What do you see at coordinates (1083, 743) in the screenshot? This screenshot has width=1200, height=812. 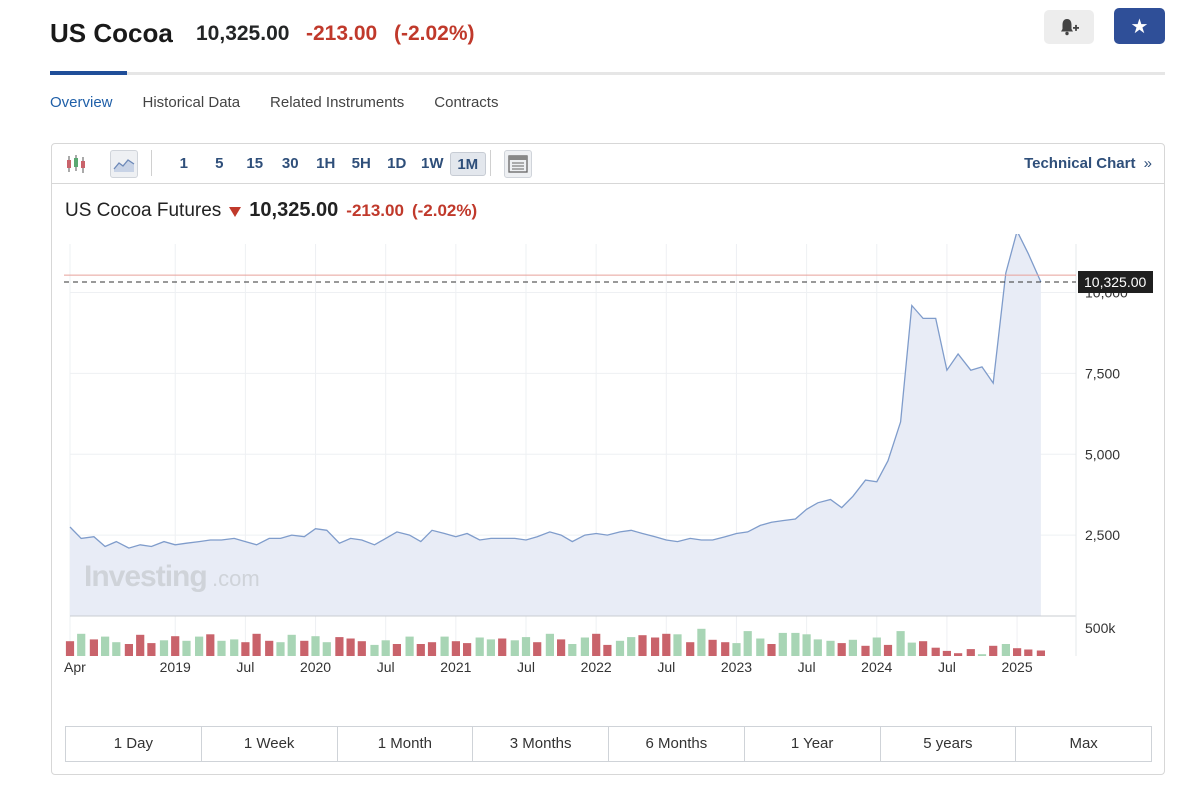 I see `range-max: Max` at bounding box center [1083, 743].